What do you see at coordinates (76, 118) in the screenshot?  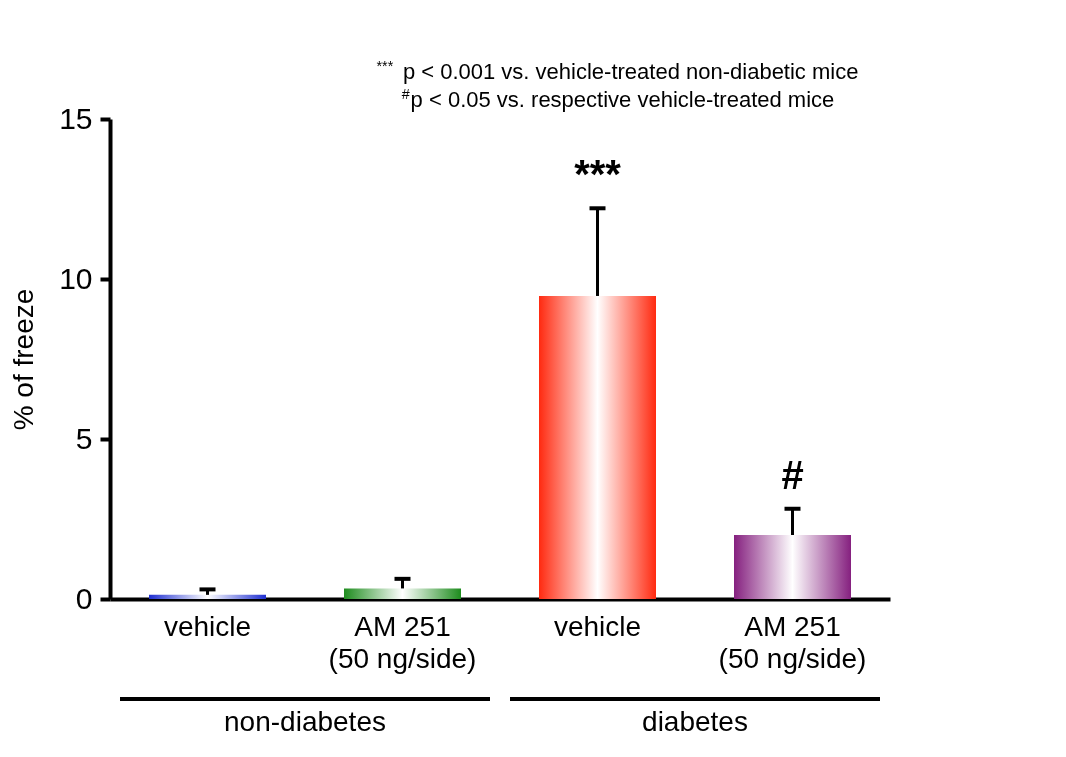 I see `y-tick-label: 15` at bounding box center [76, 118].